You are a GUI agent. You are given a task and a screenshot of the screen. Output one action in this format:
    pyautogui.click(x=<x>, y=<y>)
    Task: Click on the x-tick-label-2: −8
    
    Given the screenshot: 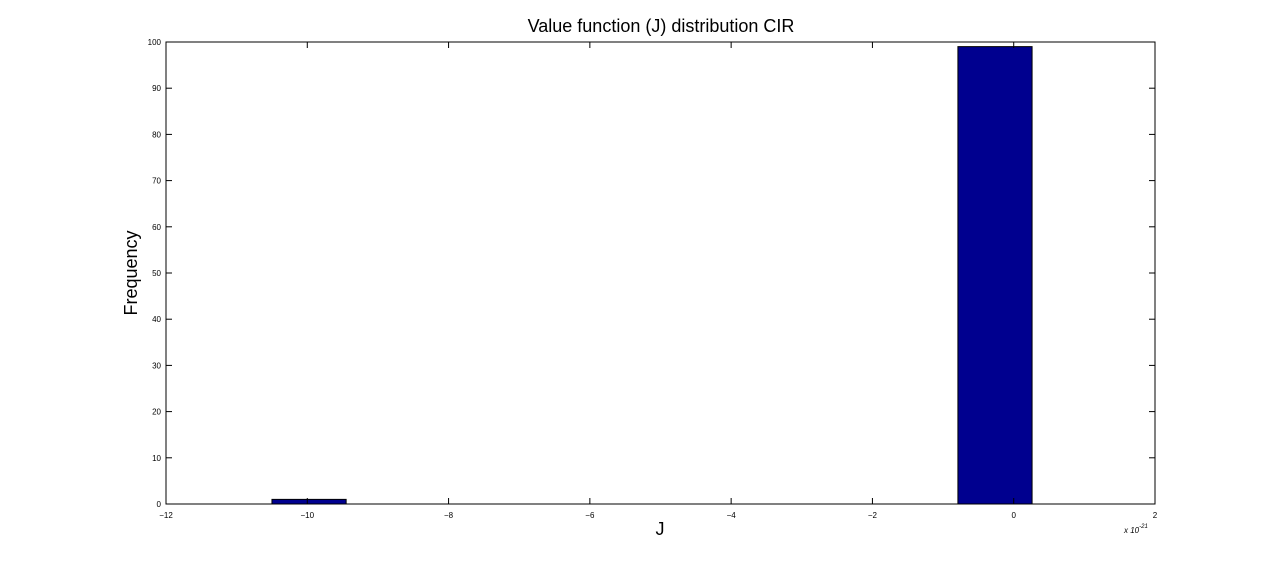 What is the action you would take?
    pyautogui.click(x=449, y=515)
    